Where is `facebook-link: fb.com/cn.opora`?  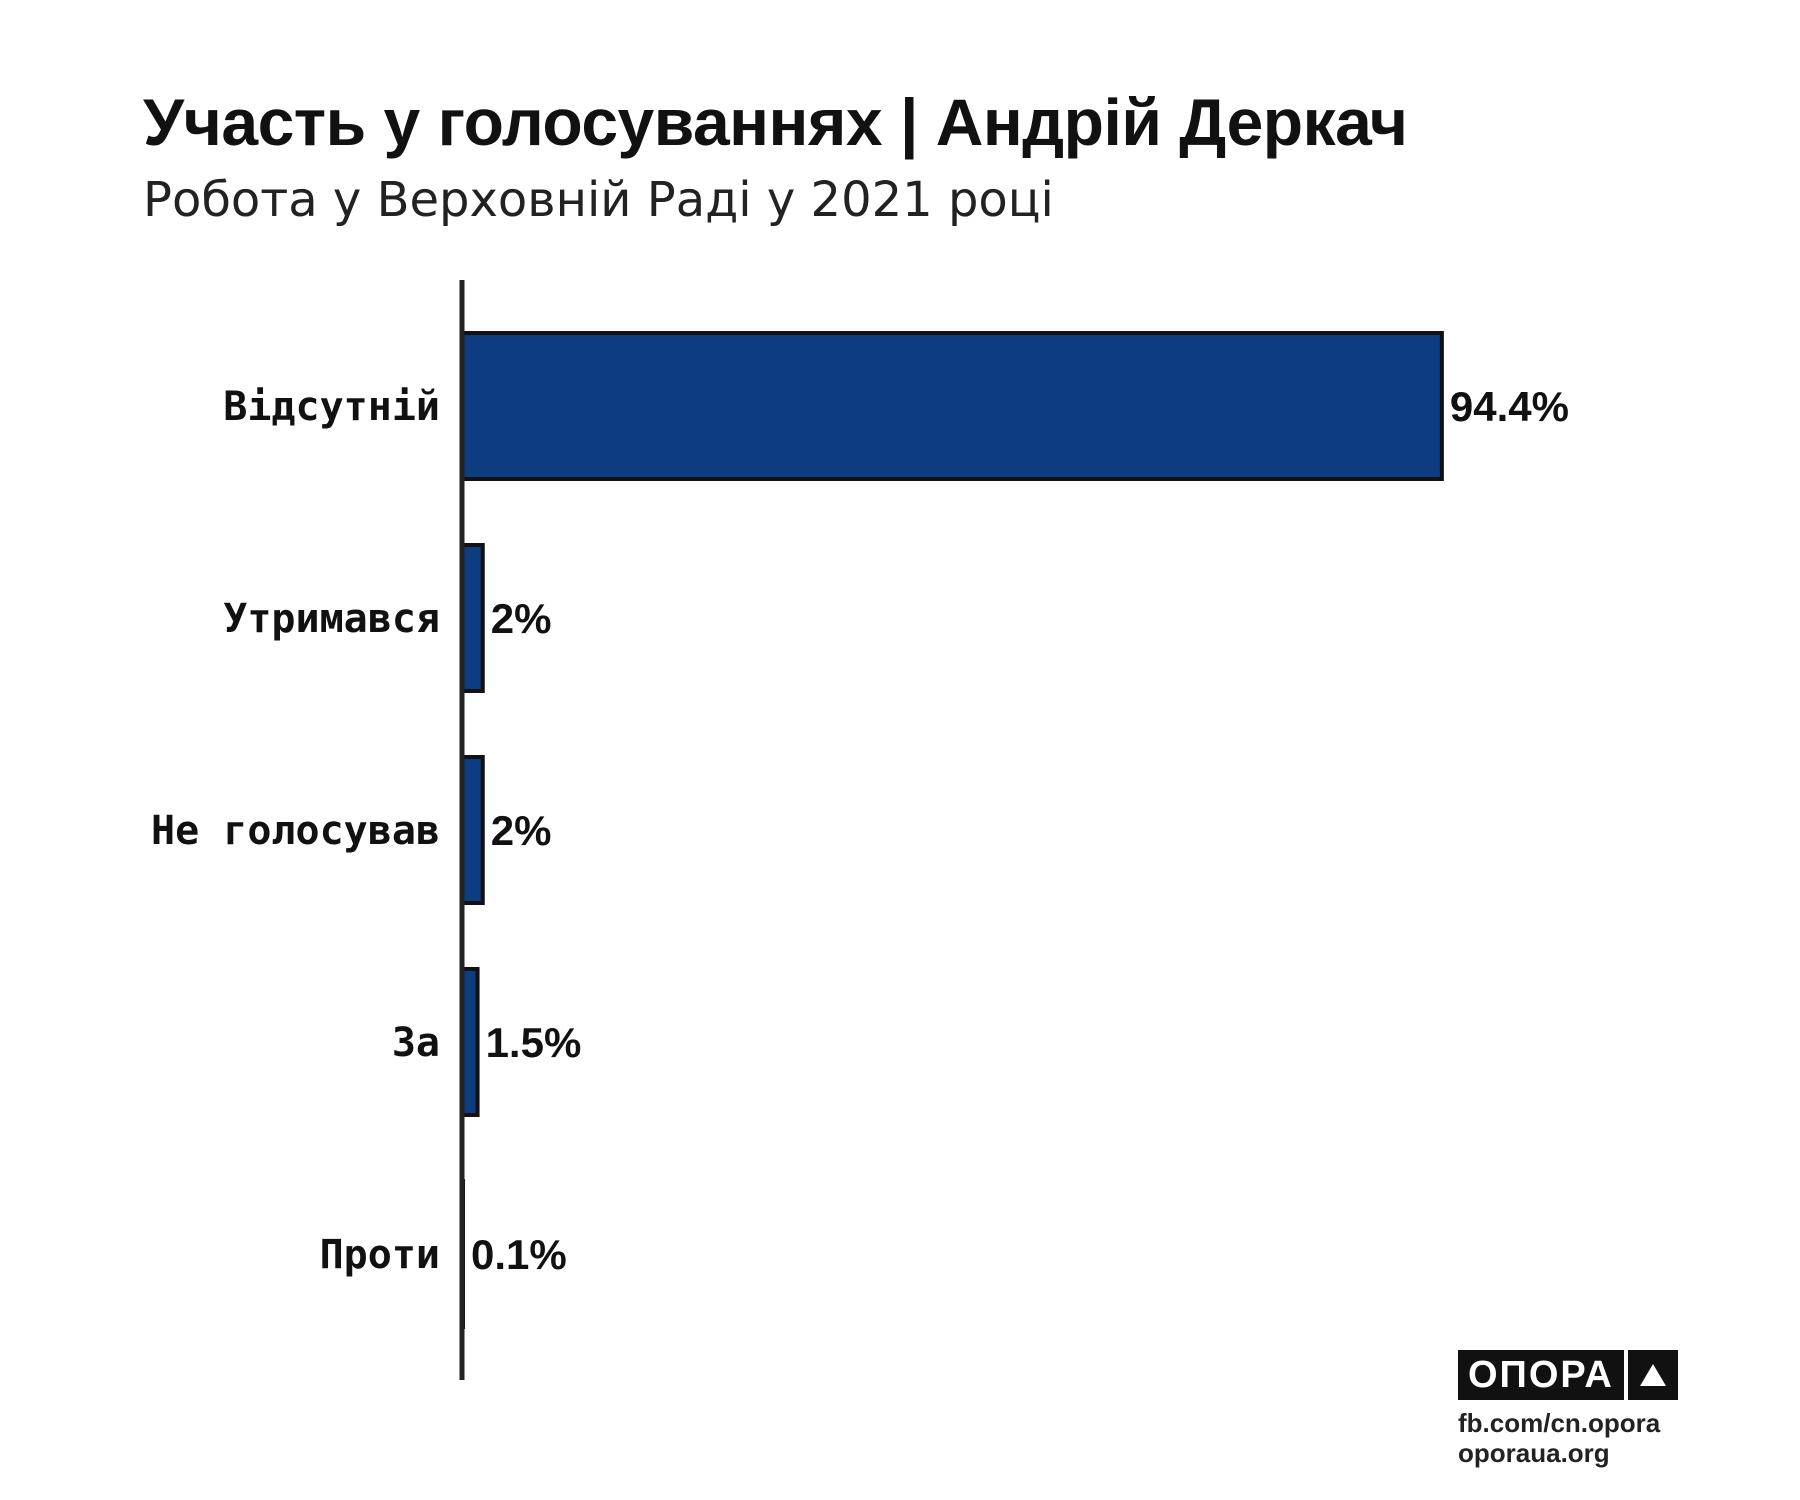
facebook-link: fb.com/cn.opora is located at coordinates (1559, 1423).